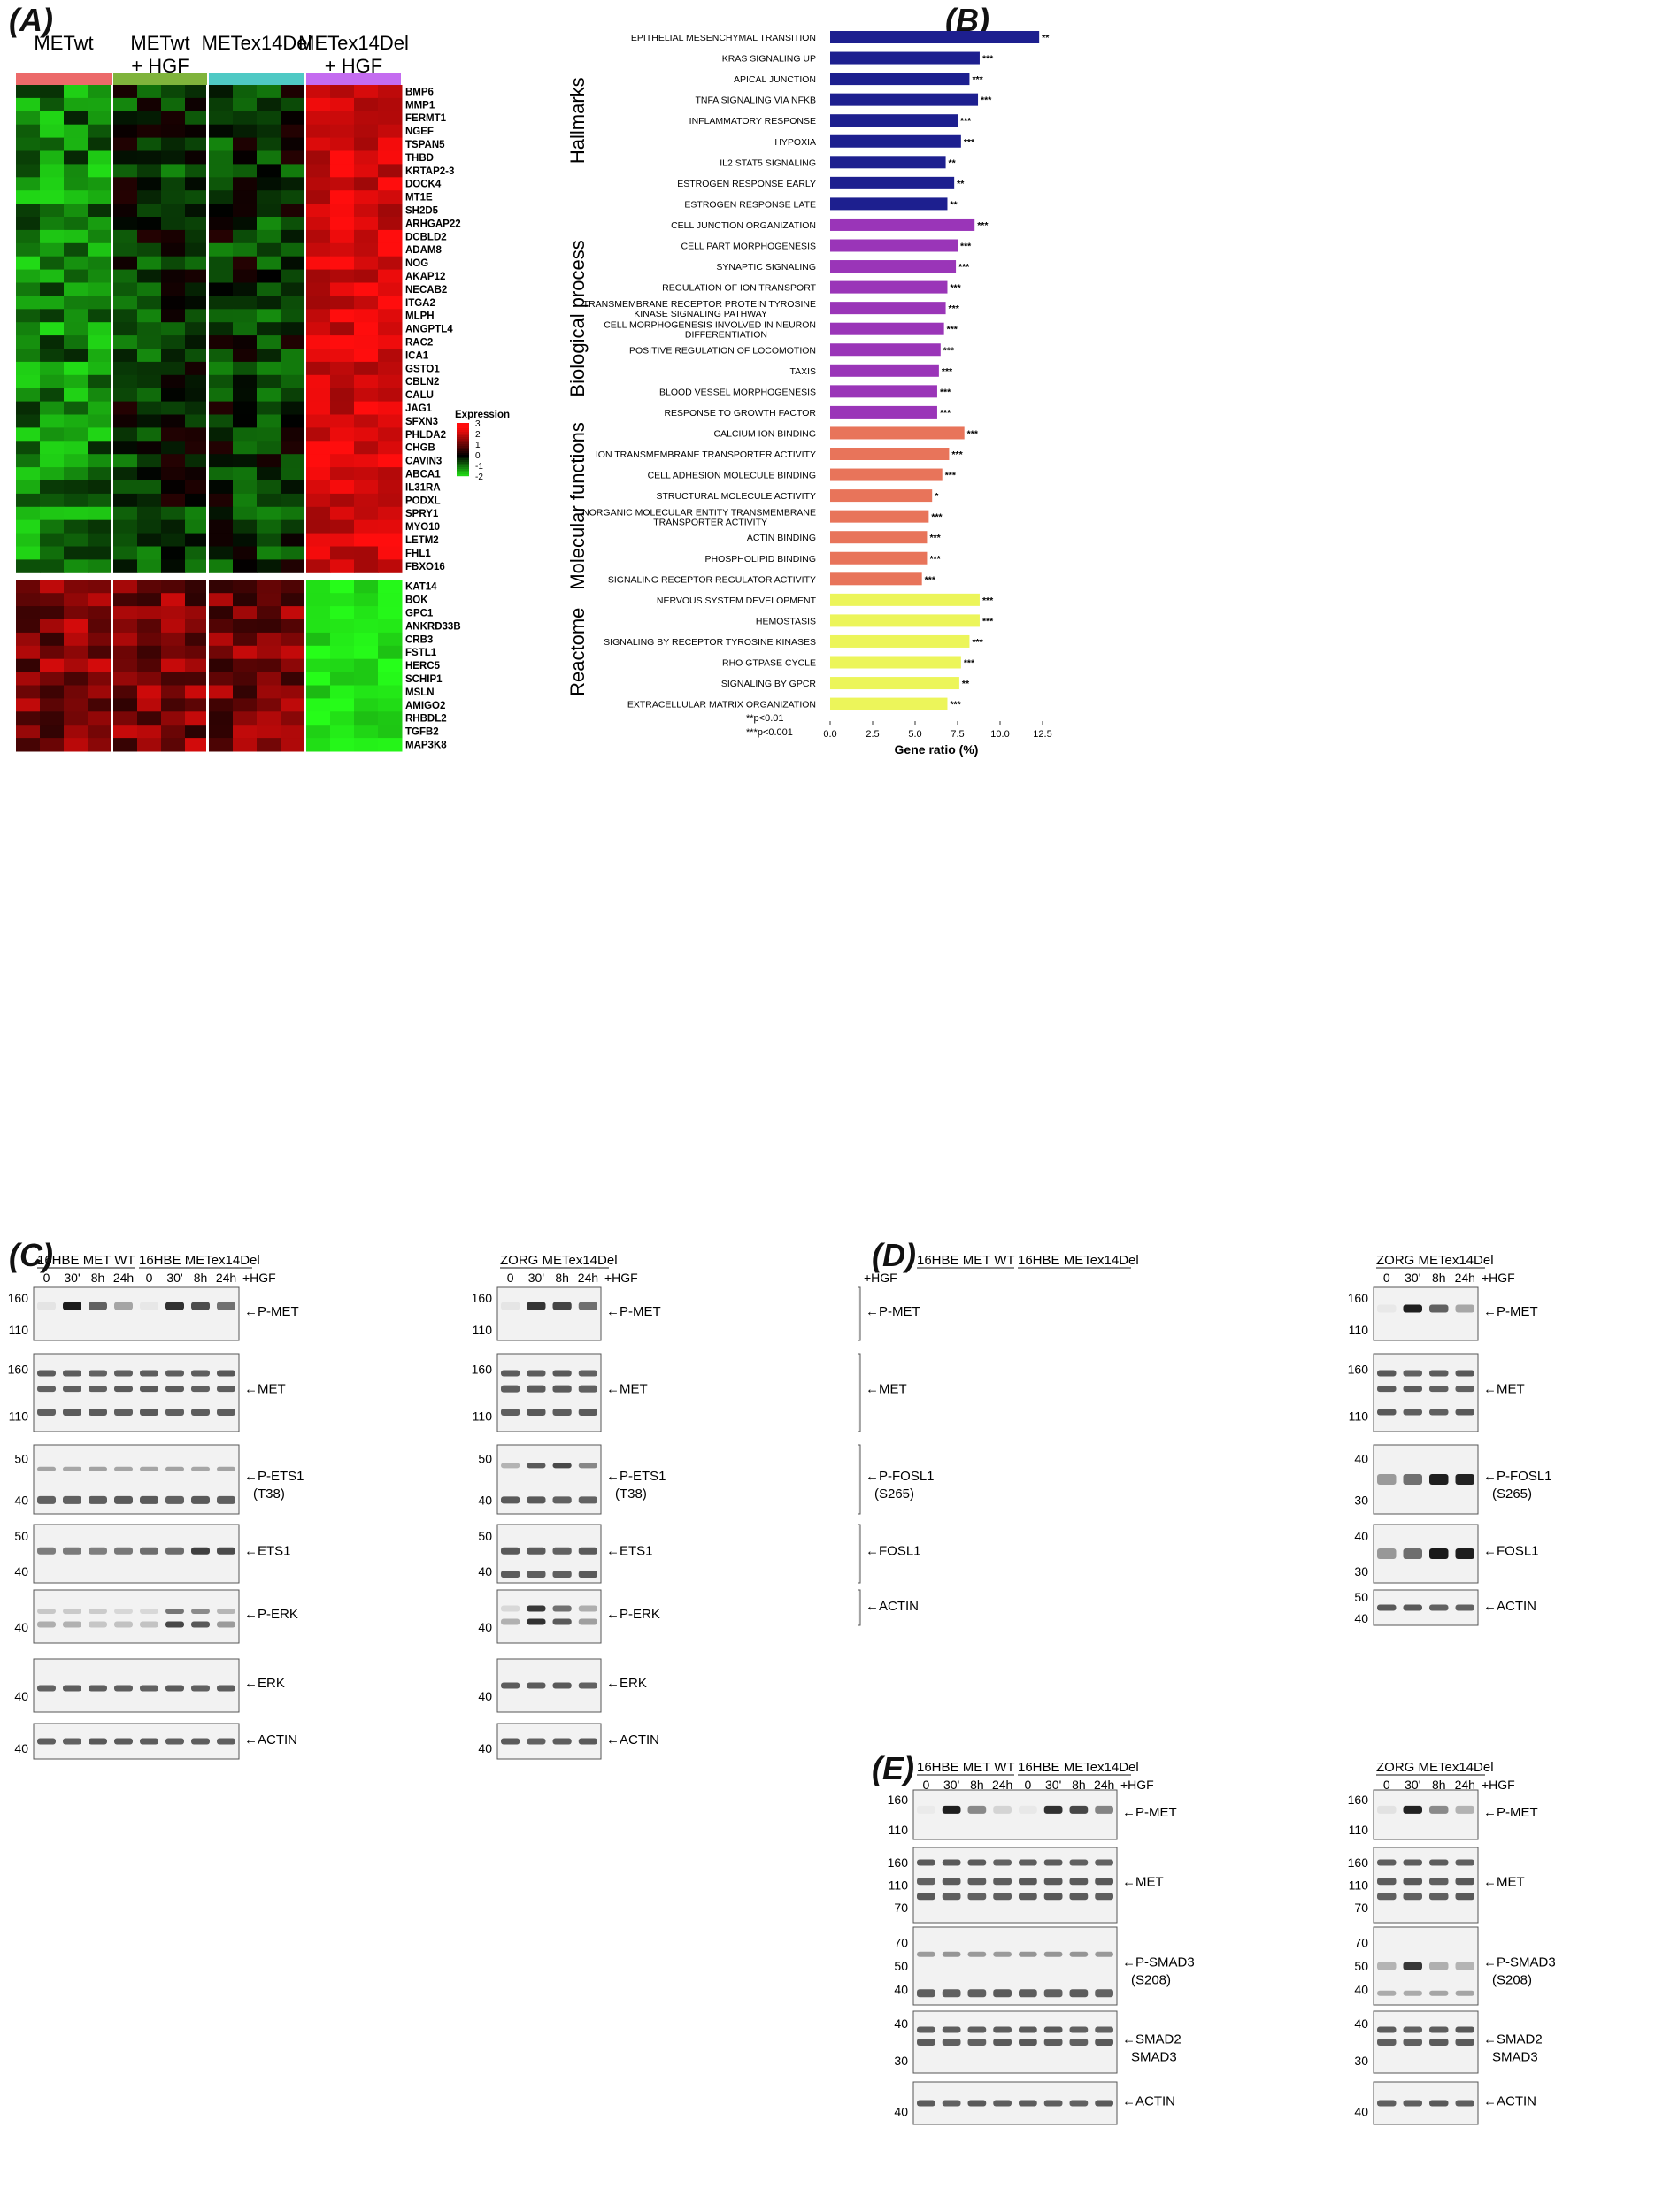 The width and height of the screenshot is (1678, 2212). I want to click on mw-marker: 110, so click(1359, 1885).